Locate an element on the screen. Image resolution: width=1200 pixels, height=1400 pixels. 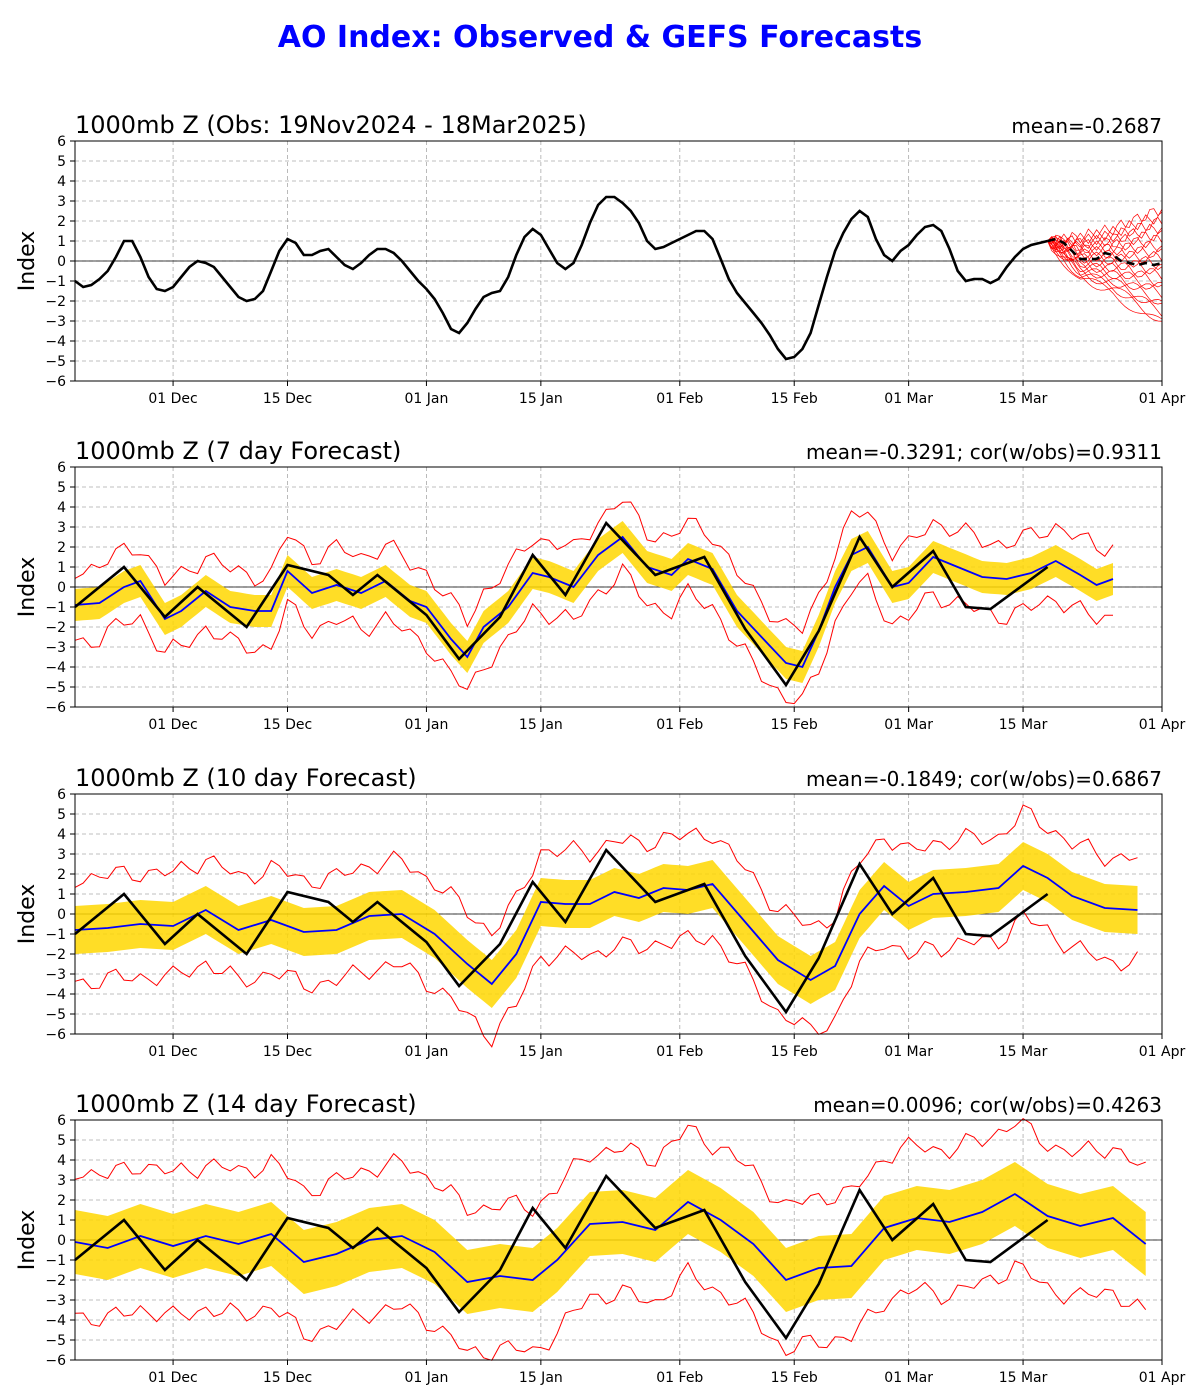
chart-stats: mean=-0.1849; cor(w/obs)=0.6867 is located at coordinates (984, 779).